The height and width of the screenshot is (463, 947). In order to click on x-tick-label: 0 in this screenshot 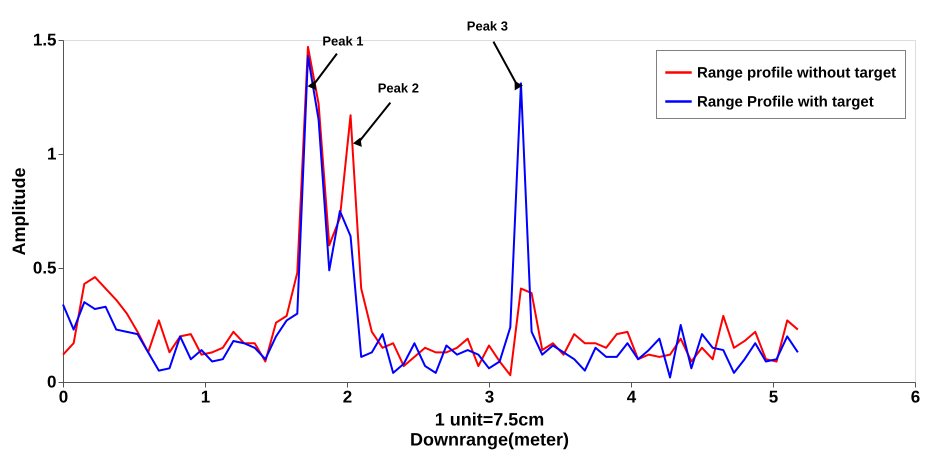, I will do `click(63, 397)`.